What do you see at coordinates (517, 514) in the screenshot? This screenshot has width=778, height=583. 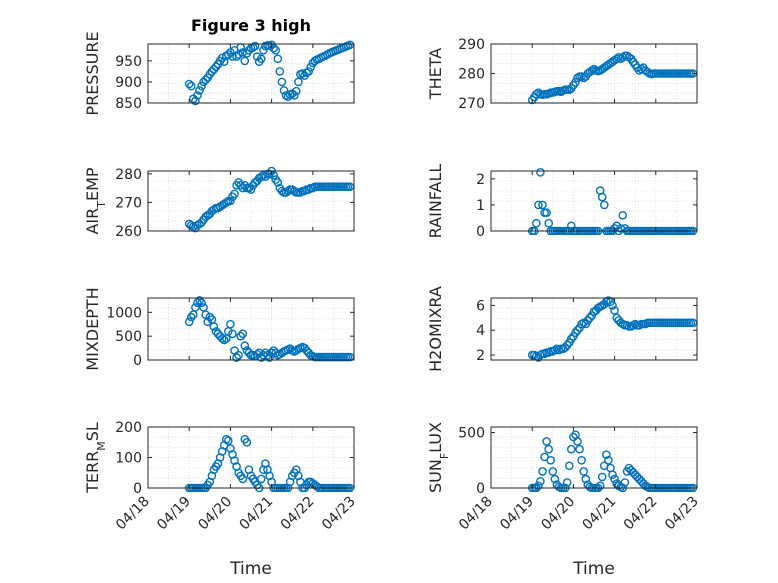 I see `x-tick-label: 04/19` at bounding box center [517, 514].